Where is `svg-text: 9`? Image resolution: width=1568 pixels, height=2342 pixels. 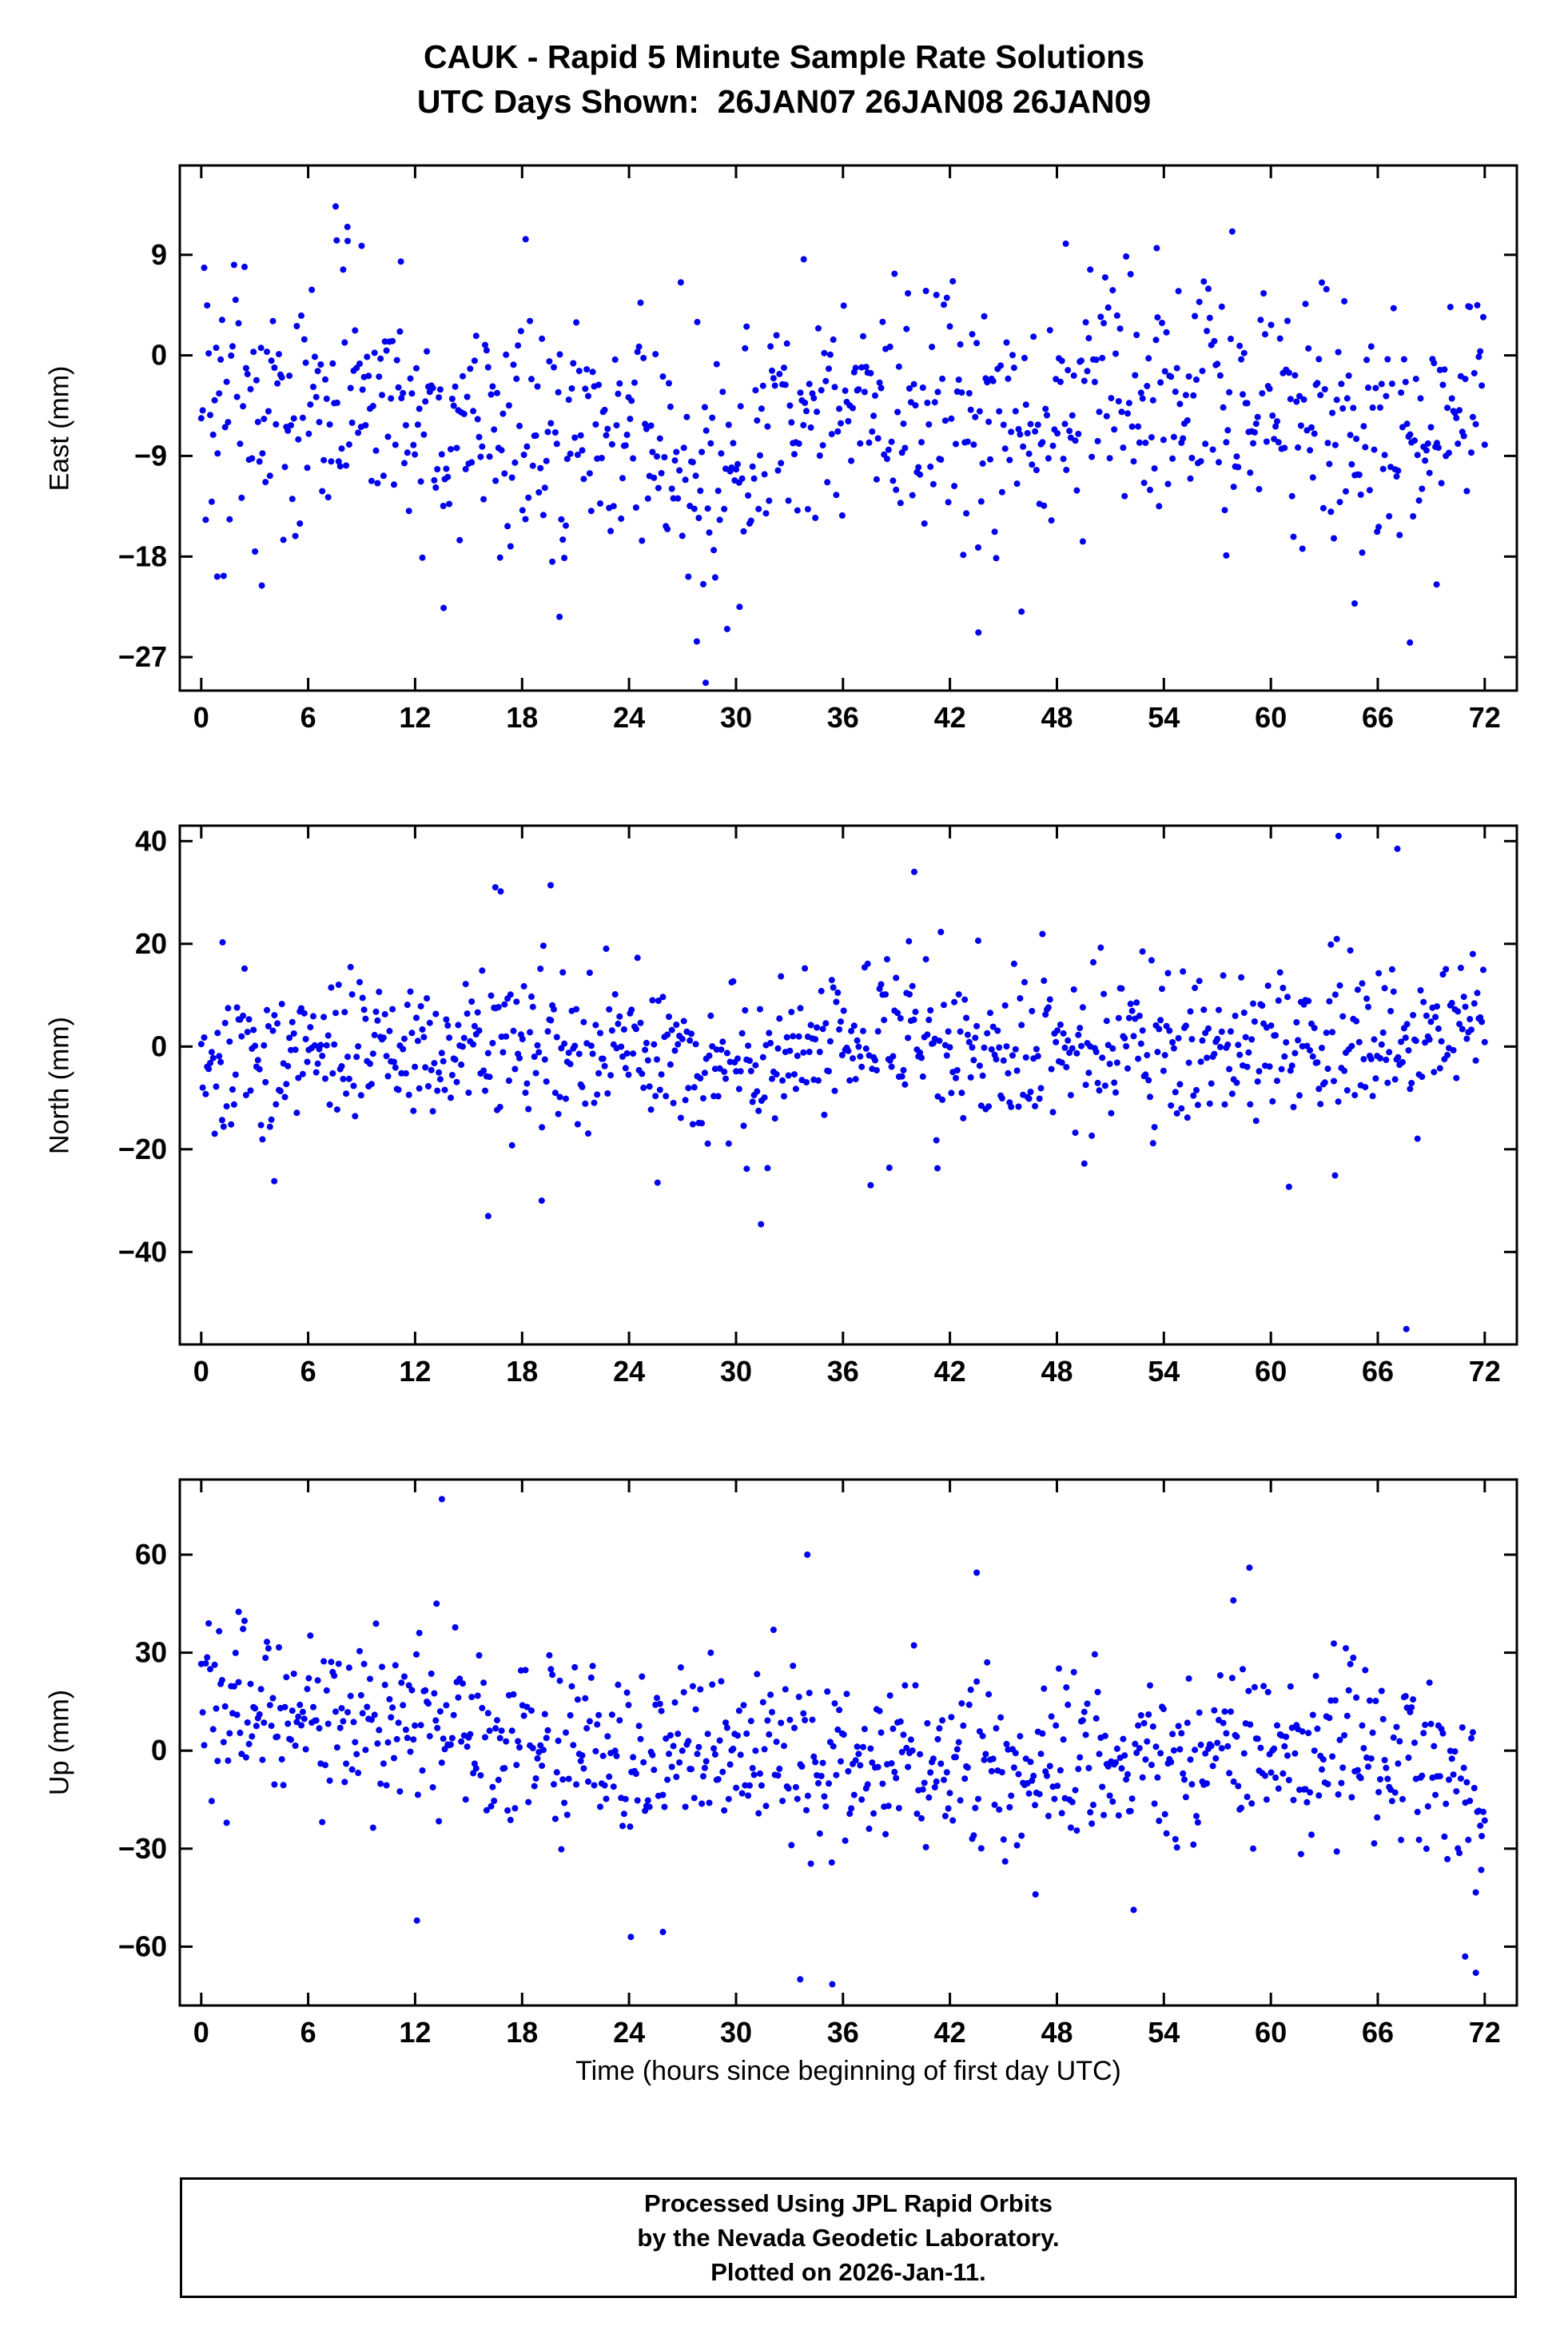
svg-text: 9 is located at coordinates (159, 254).